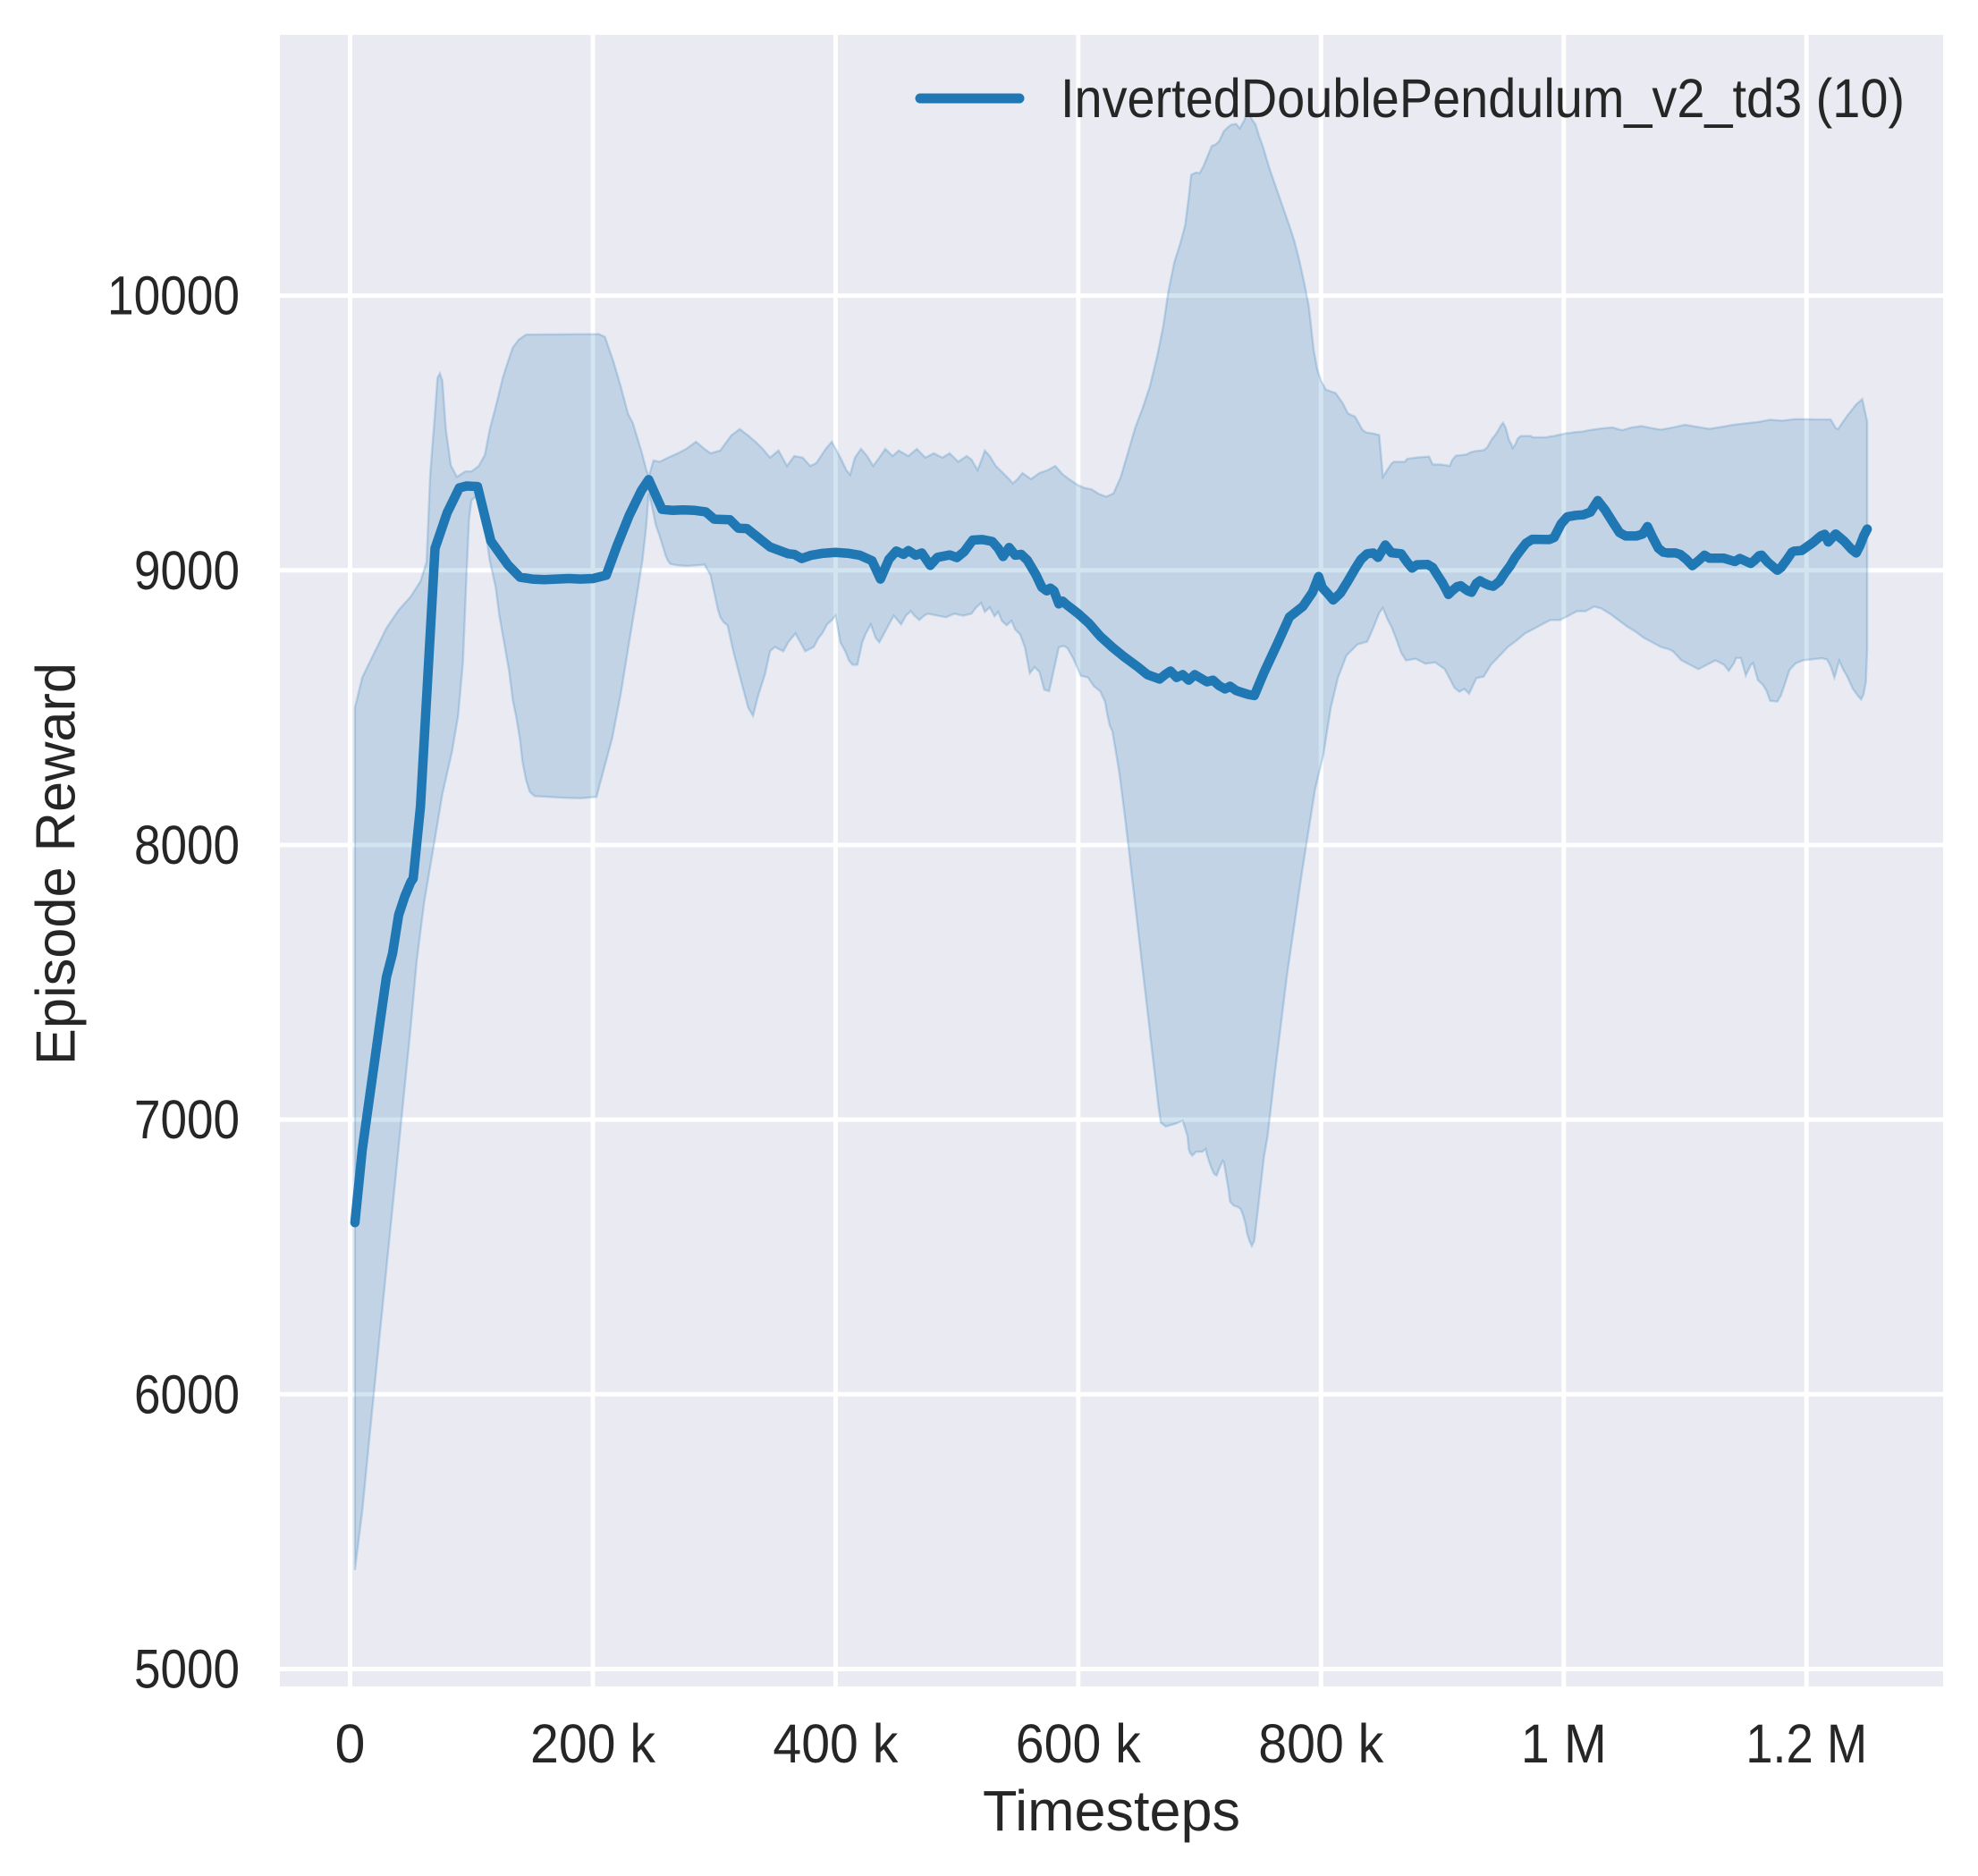 Image resolution: width=1978 pixels, height=1876 pixels. Describe the element at coordinates (592, 1743) in the screenshot. I see `svg-text: 200 k` at that location.